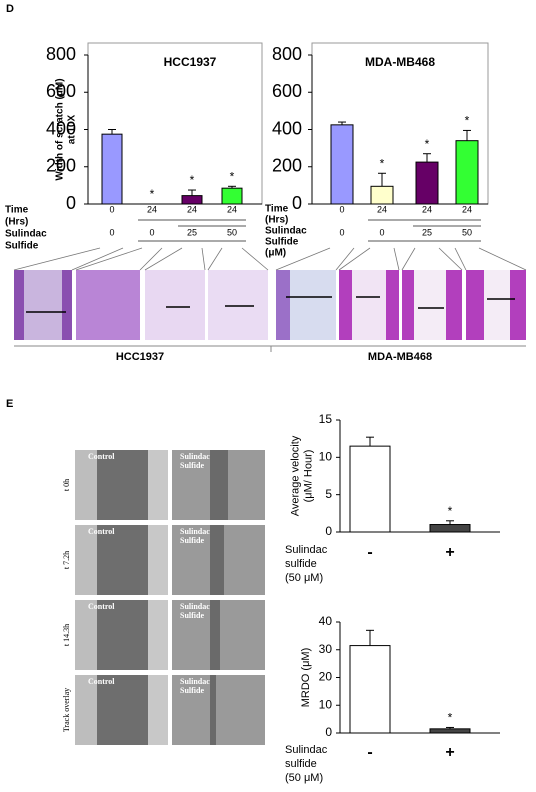 The image size is (536, 792). I want to click on panel-label: E, so click(9, 404).